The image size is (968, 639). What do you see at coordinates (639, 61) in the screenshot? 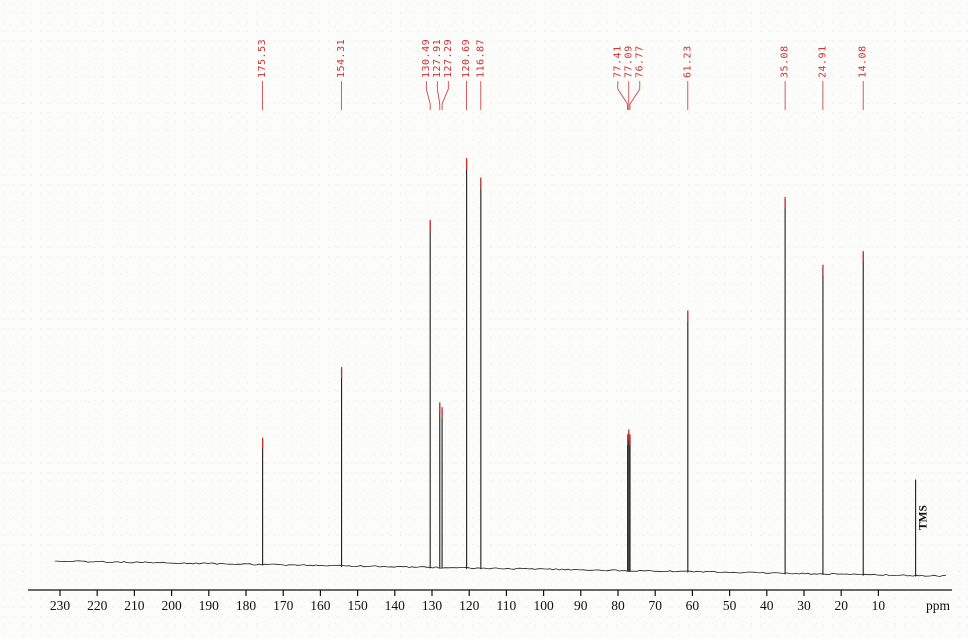
I see `peak-label: 76.77` at bounding box center [639, 61].